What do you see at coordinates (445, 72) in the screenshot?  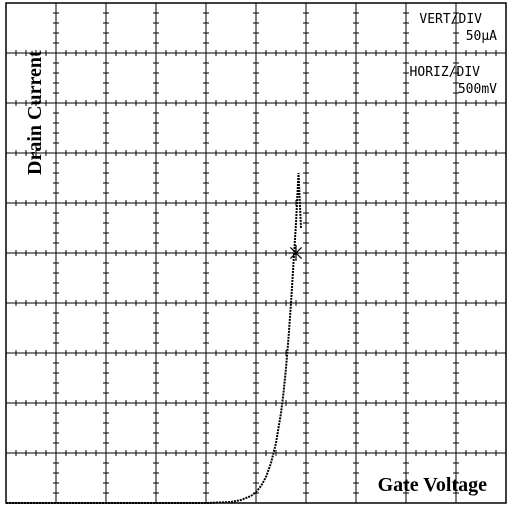 I see `horiz-div-title: HORIZ/DIV` at bounding box center [445, 72].